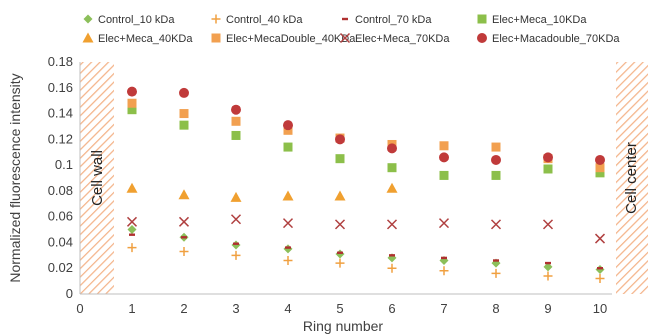 Image resolution: width=648 pixels, height=335 pixels. I want to click on legend-item: Control_40 kDa, so click(257, 20).